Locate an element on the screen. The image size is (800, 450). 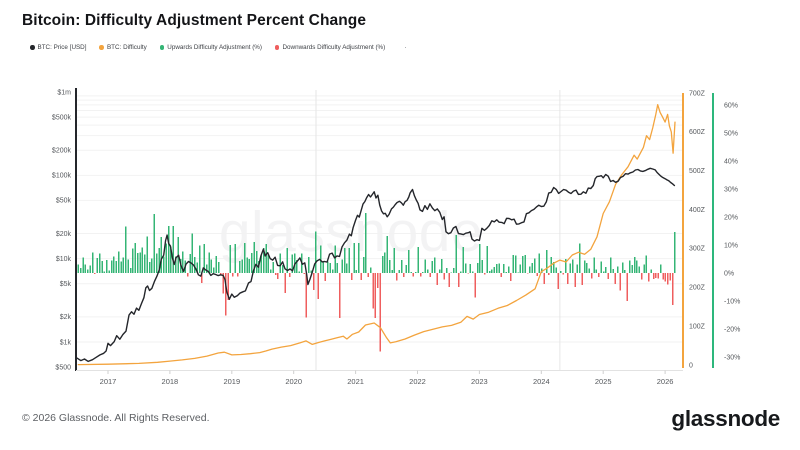
price-axis-tick-label: $100k is located at coordinates (62, 176).